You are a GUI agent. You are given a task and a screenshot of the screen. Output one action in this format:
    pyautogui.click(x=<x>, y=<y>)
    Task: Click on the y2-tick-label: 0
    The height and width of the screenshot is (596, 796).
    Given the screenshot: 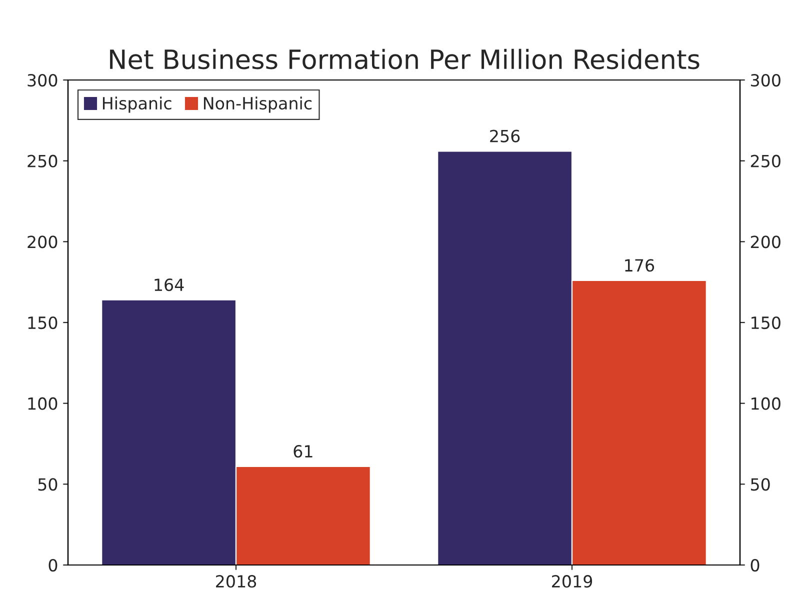 What is the action you would take?
    pyautogui.click(x=755, y=565)
    